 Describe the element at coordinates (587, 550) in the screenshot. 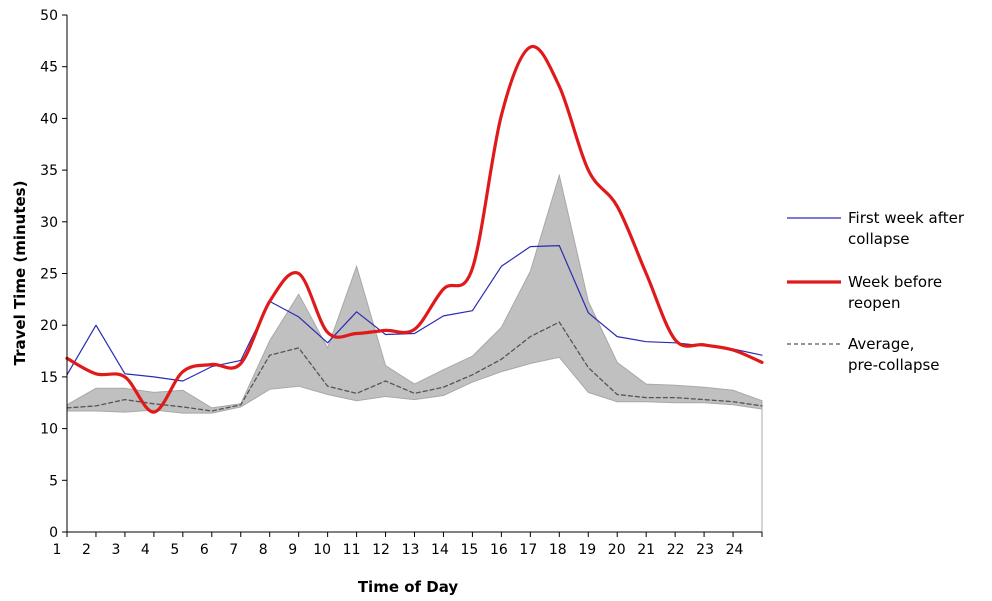

I see `x-tick-label: 19` at that location.